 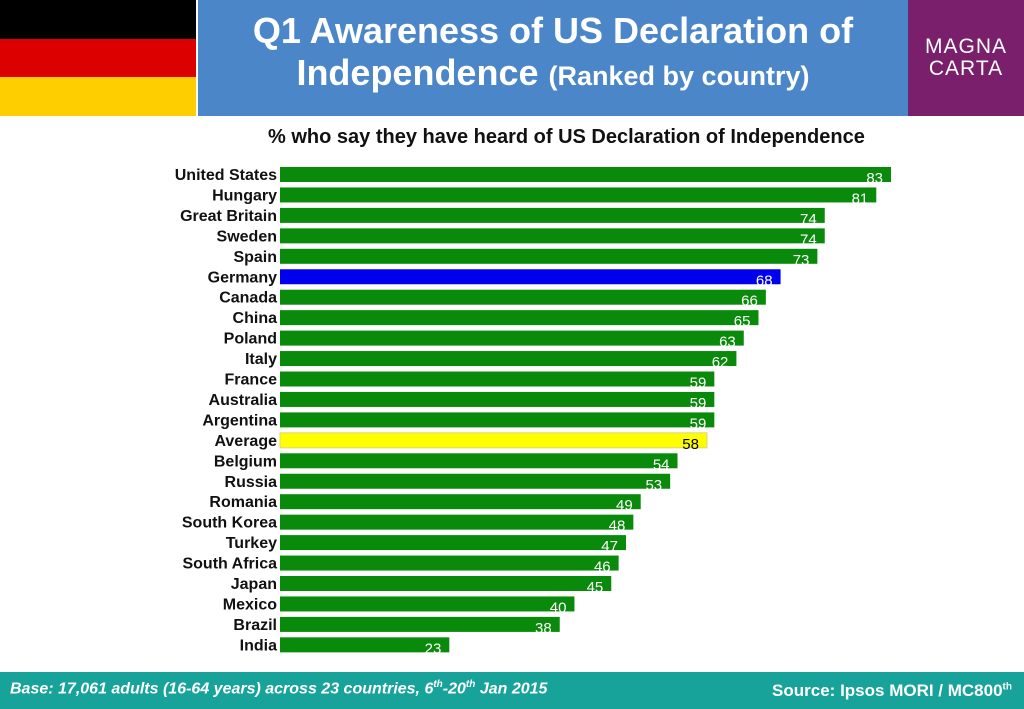 I want to click on base-sup-2: th, so click(x=470, y=684).